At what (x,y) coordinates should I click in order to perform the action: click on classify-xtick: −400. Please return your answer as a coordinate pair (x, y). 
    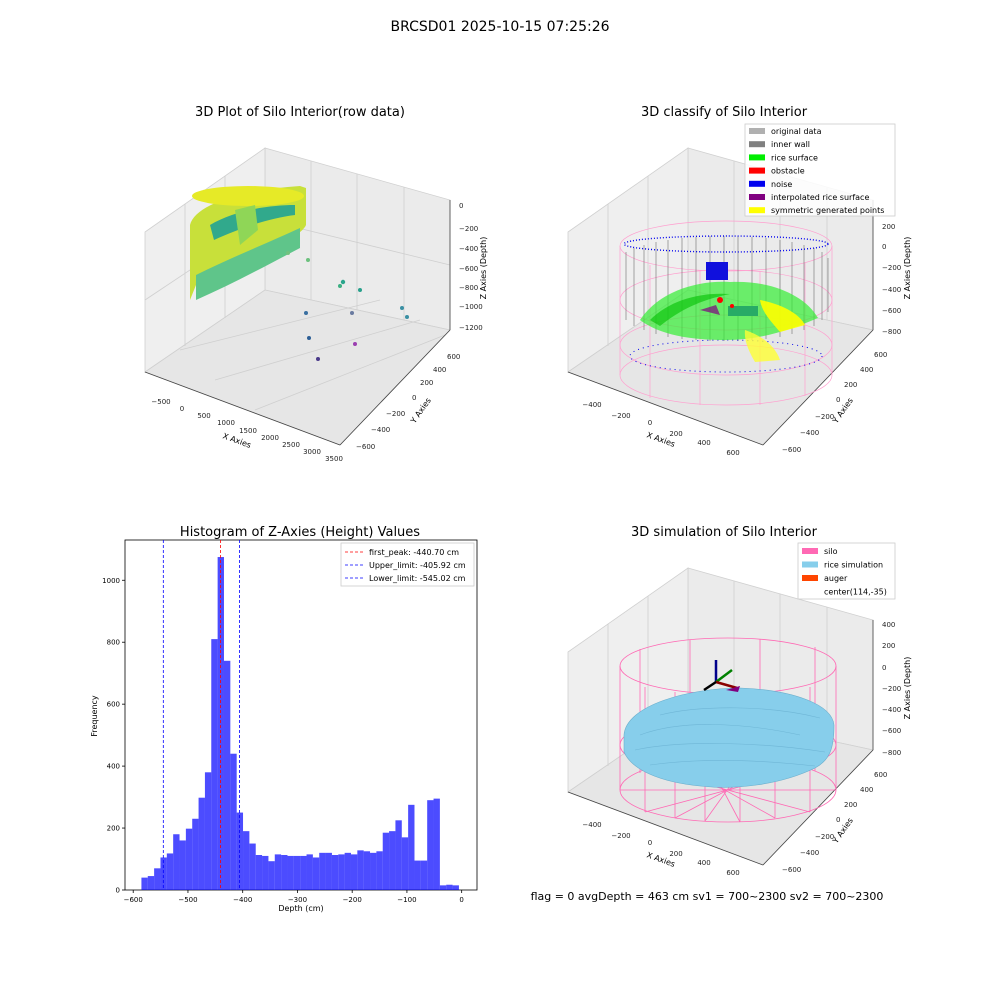
    Looking at the image, I should click on (591, 405).